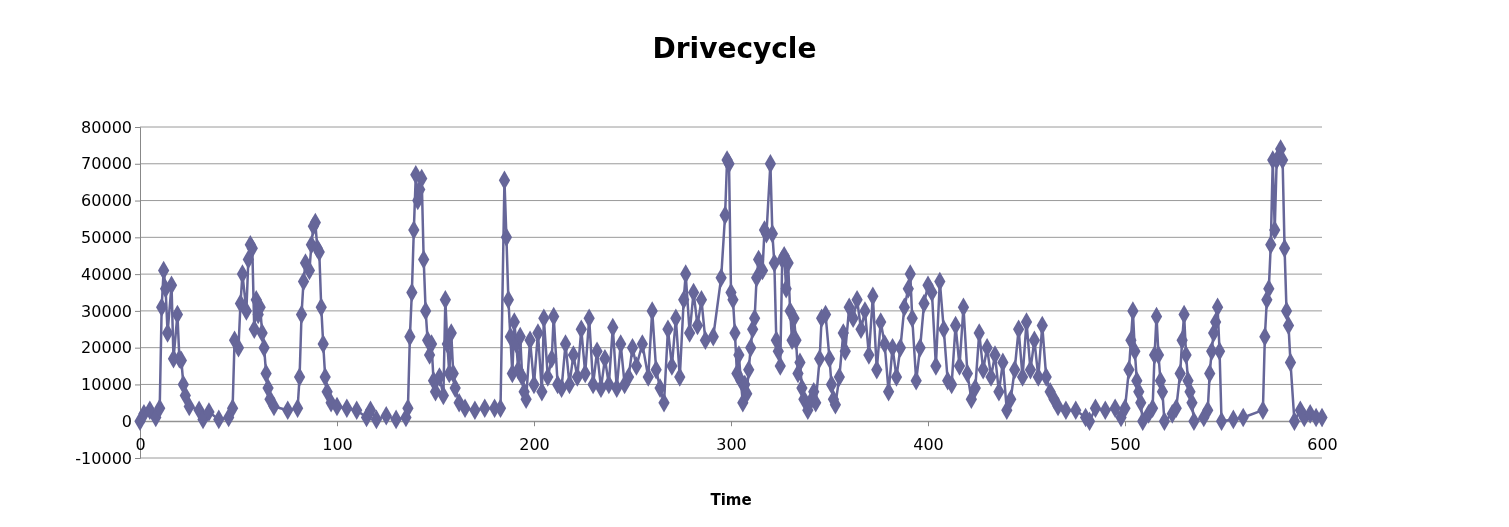 This screenshot has height=527, width=1509. I want to click on chart-title: Drivecycle, so click(734, 48).